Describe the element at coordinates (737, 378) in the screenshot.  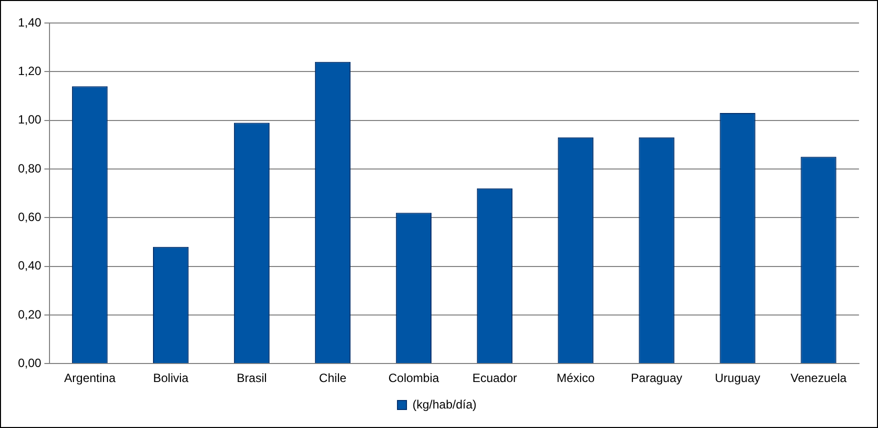
I see `x-tick-label: Uruguay` at that location.